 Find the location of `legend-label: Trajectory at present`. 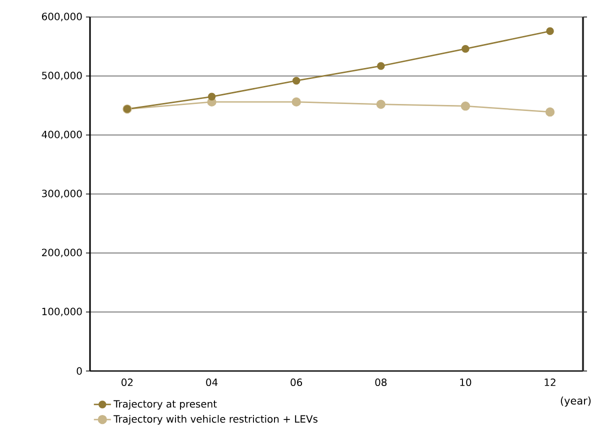

legend-label: Trajectory at present is located at coordinates (165, 405).